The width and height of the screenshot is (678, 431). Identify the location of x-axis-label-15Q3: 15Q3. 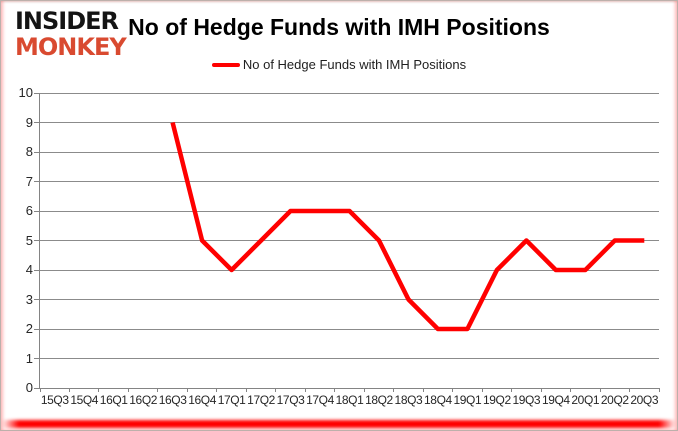
(54, 400).